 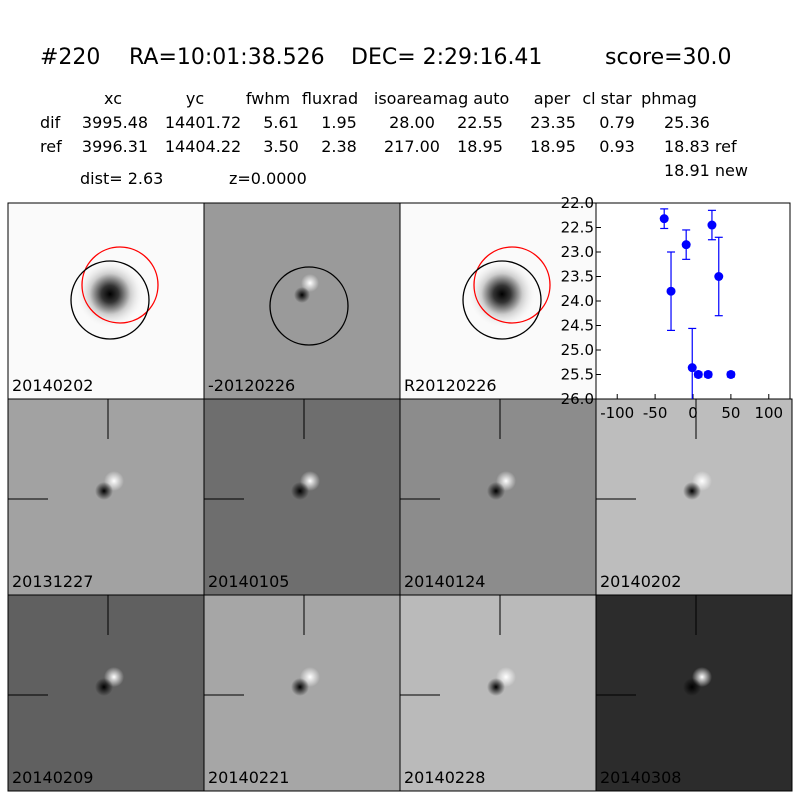 What do you see at coordinates (577, 252) in the screenshot?
I see `y-tick-label: 23.0` at bounding box center [577, 252].